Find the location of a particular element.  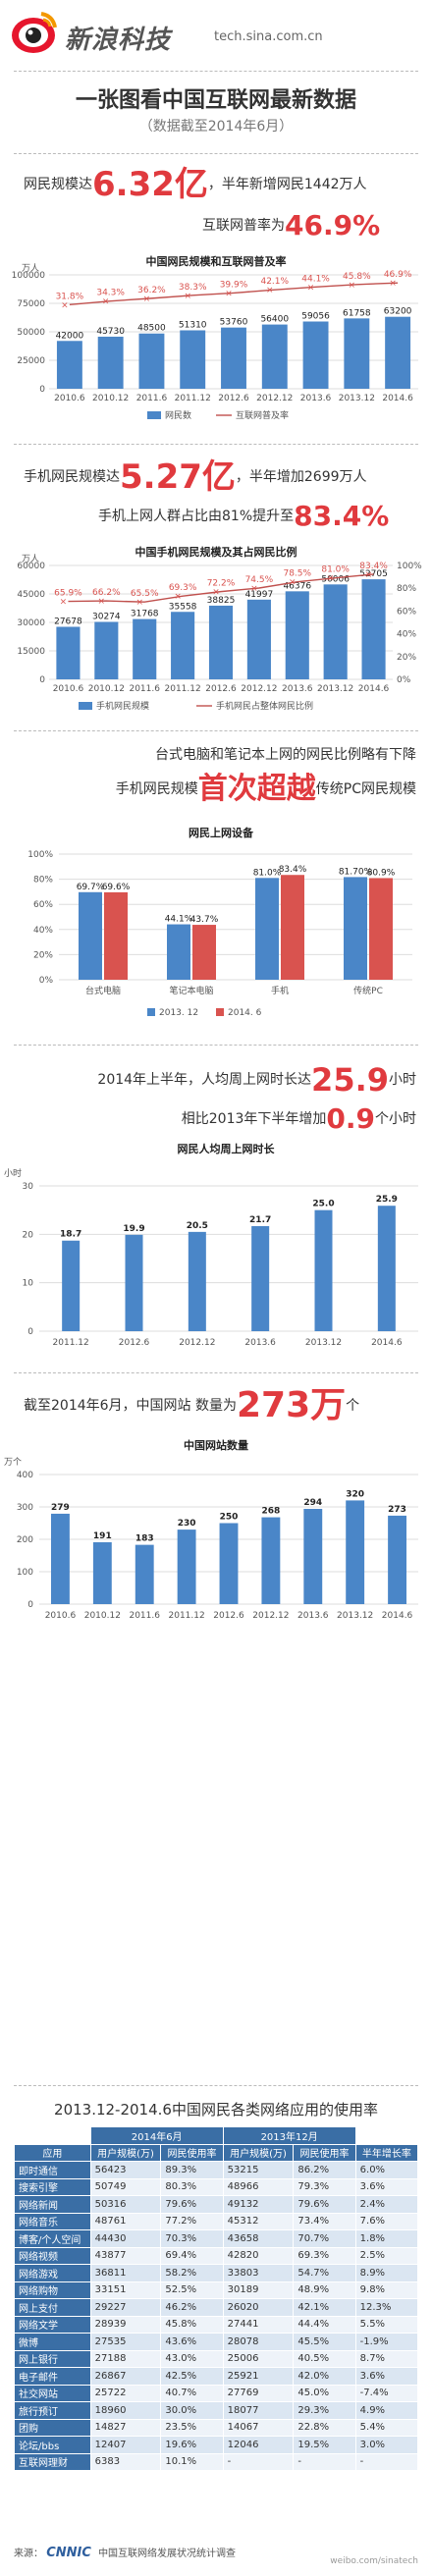

bar-value-label: 20.5 is located at coordinates (197, 1226).